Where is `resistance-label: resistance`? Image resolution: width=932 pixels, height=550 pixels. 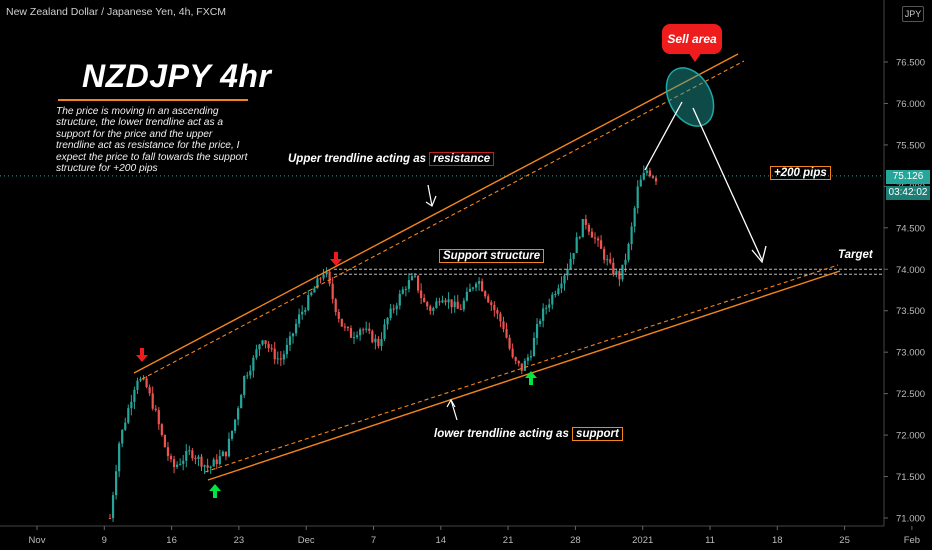
resistance-label: resistance is located at coordinates (462, 159).